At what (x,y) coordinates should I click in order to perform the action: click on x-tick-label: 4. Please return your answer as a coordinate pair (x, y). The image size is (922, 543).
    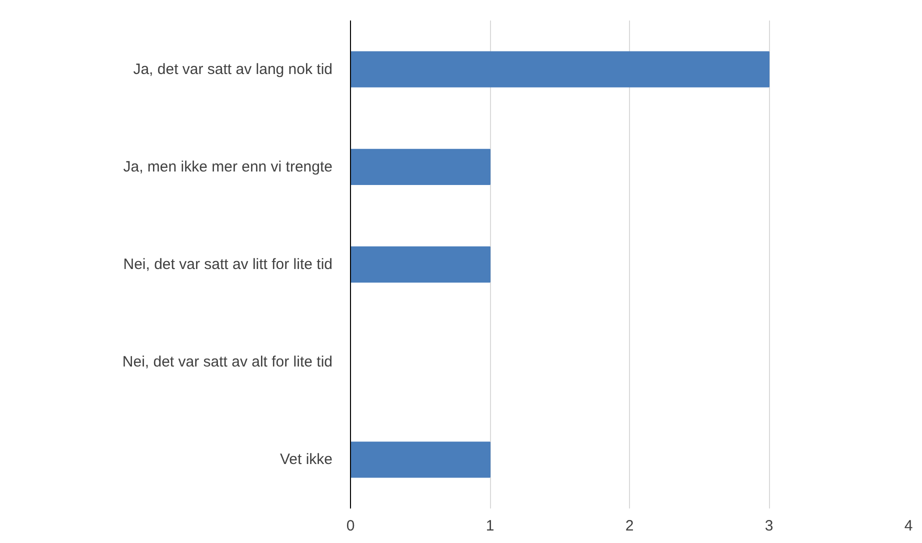
    Looking at the image, I should click on (908, 526).